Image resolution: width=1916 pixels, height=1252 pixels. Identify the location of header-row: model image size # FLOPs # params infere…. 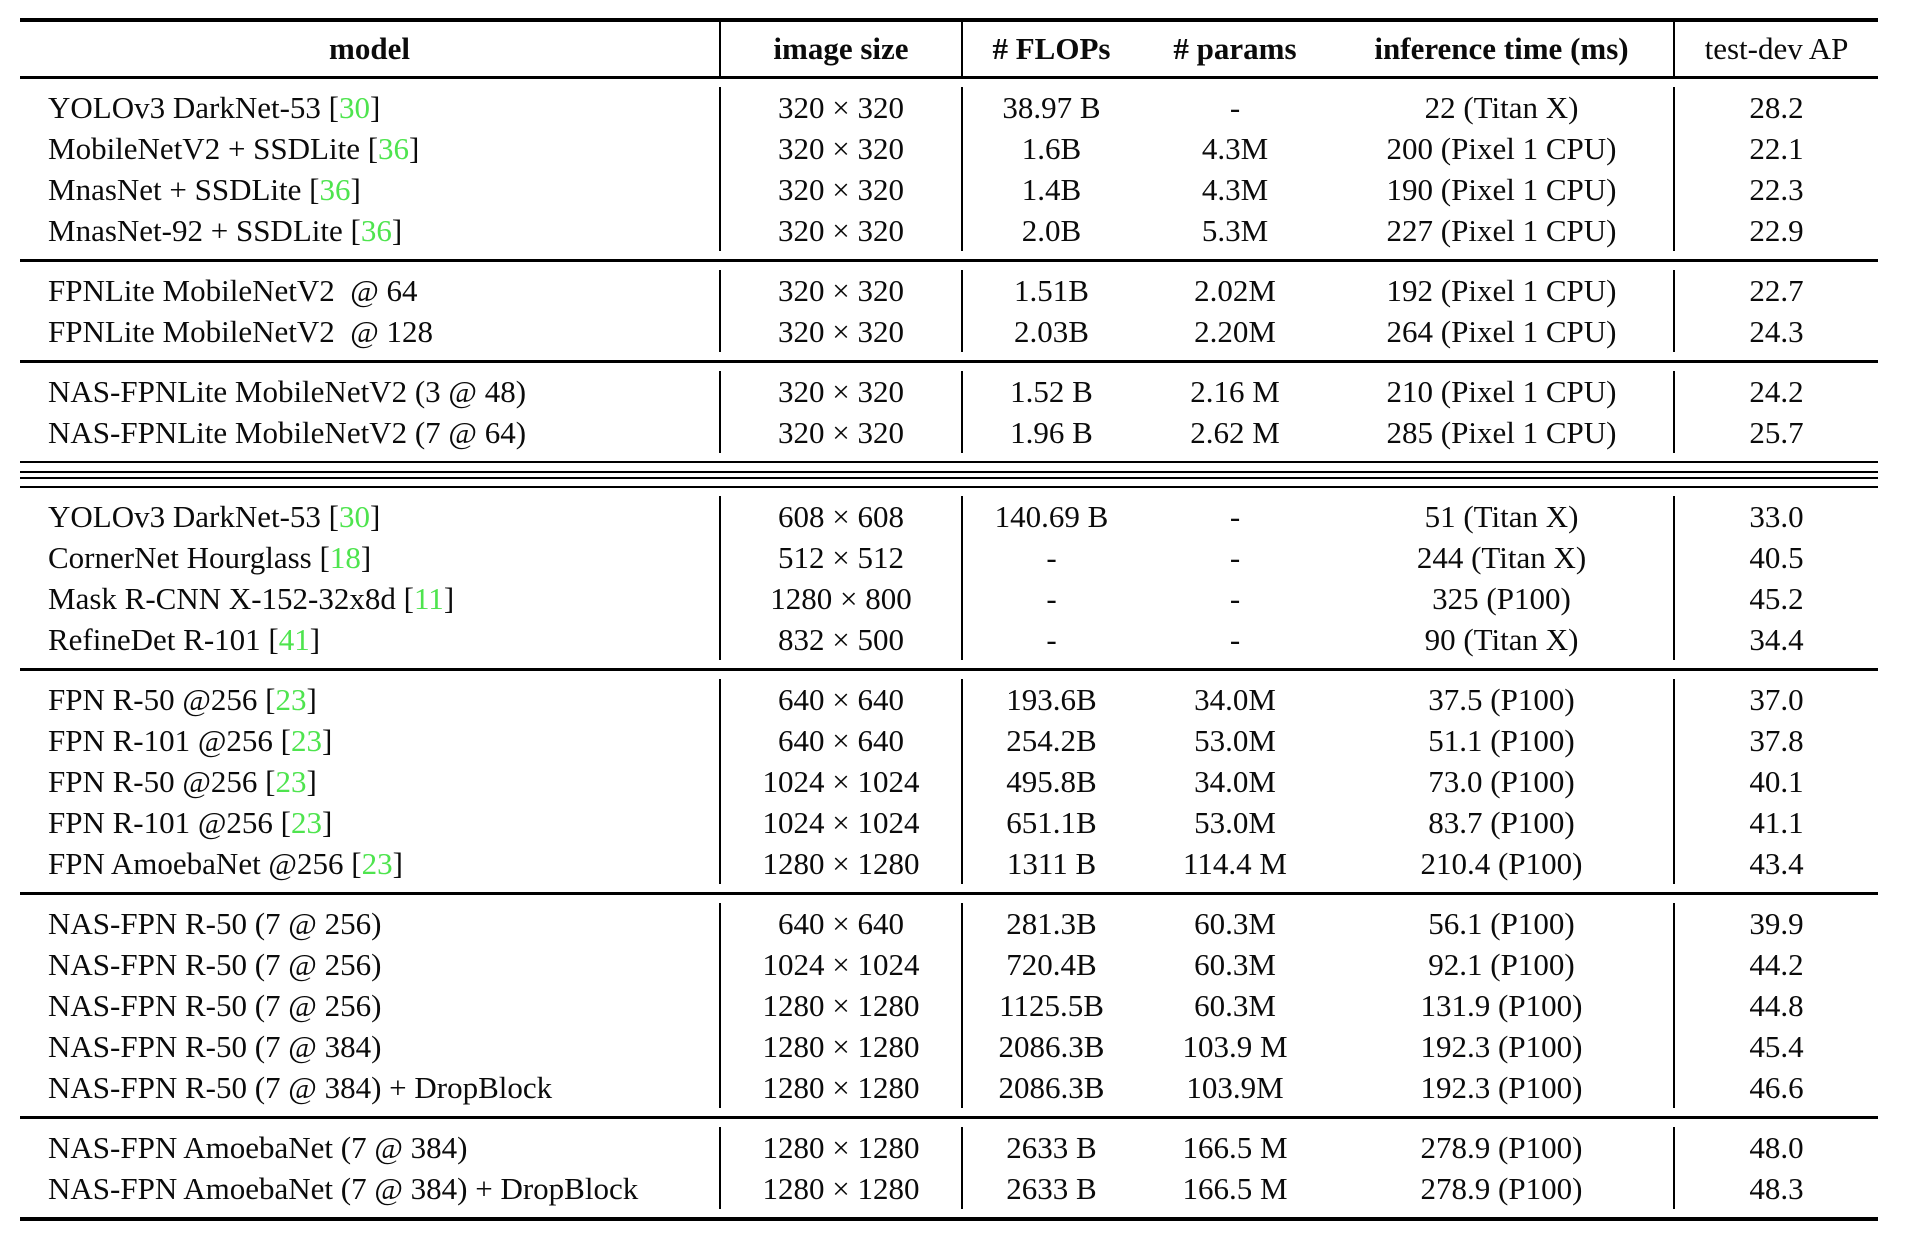
(949, 49).